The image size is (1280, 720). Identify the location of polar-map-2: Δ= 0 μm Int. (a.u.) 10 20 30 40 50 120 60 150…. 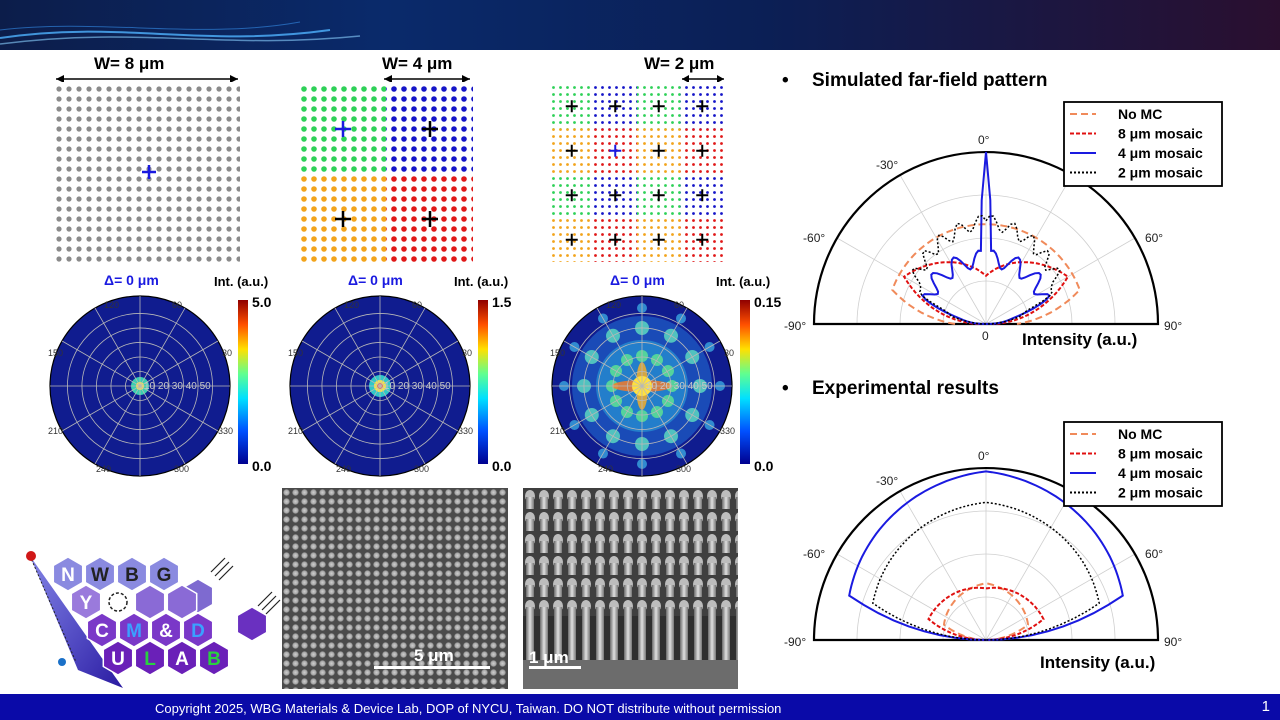
(406, 377).